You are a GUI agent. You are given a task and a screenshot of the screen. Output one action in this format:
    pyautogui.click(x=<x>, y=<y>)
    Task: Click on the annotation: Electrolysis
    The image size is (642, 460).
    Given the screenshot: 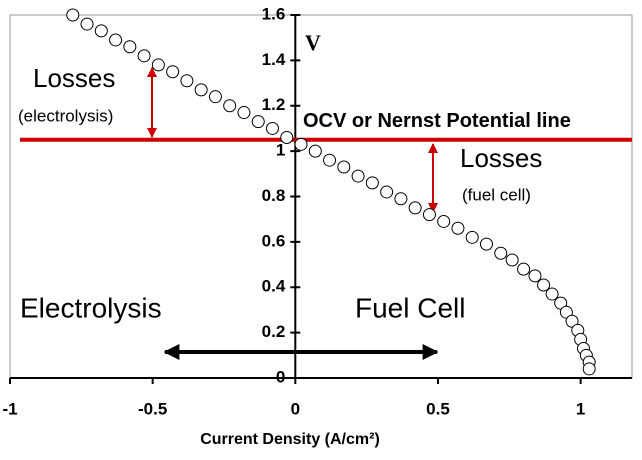 What is the action you would take?
    pyautogui.click(x=91, y=307)
    